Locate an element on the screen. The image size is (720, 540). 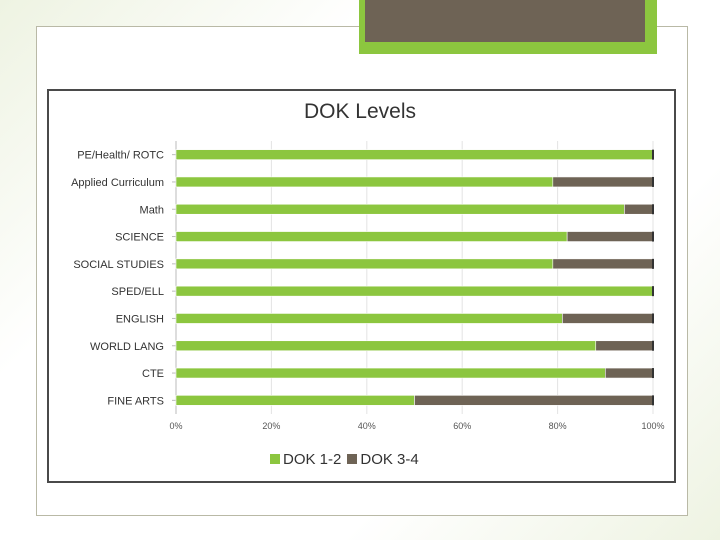
legend-label-dok-3-4: DOK 3-4 is located at coordinates (389, 459).